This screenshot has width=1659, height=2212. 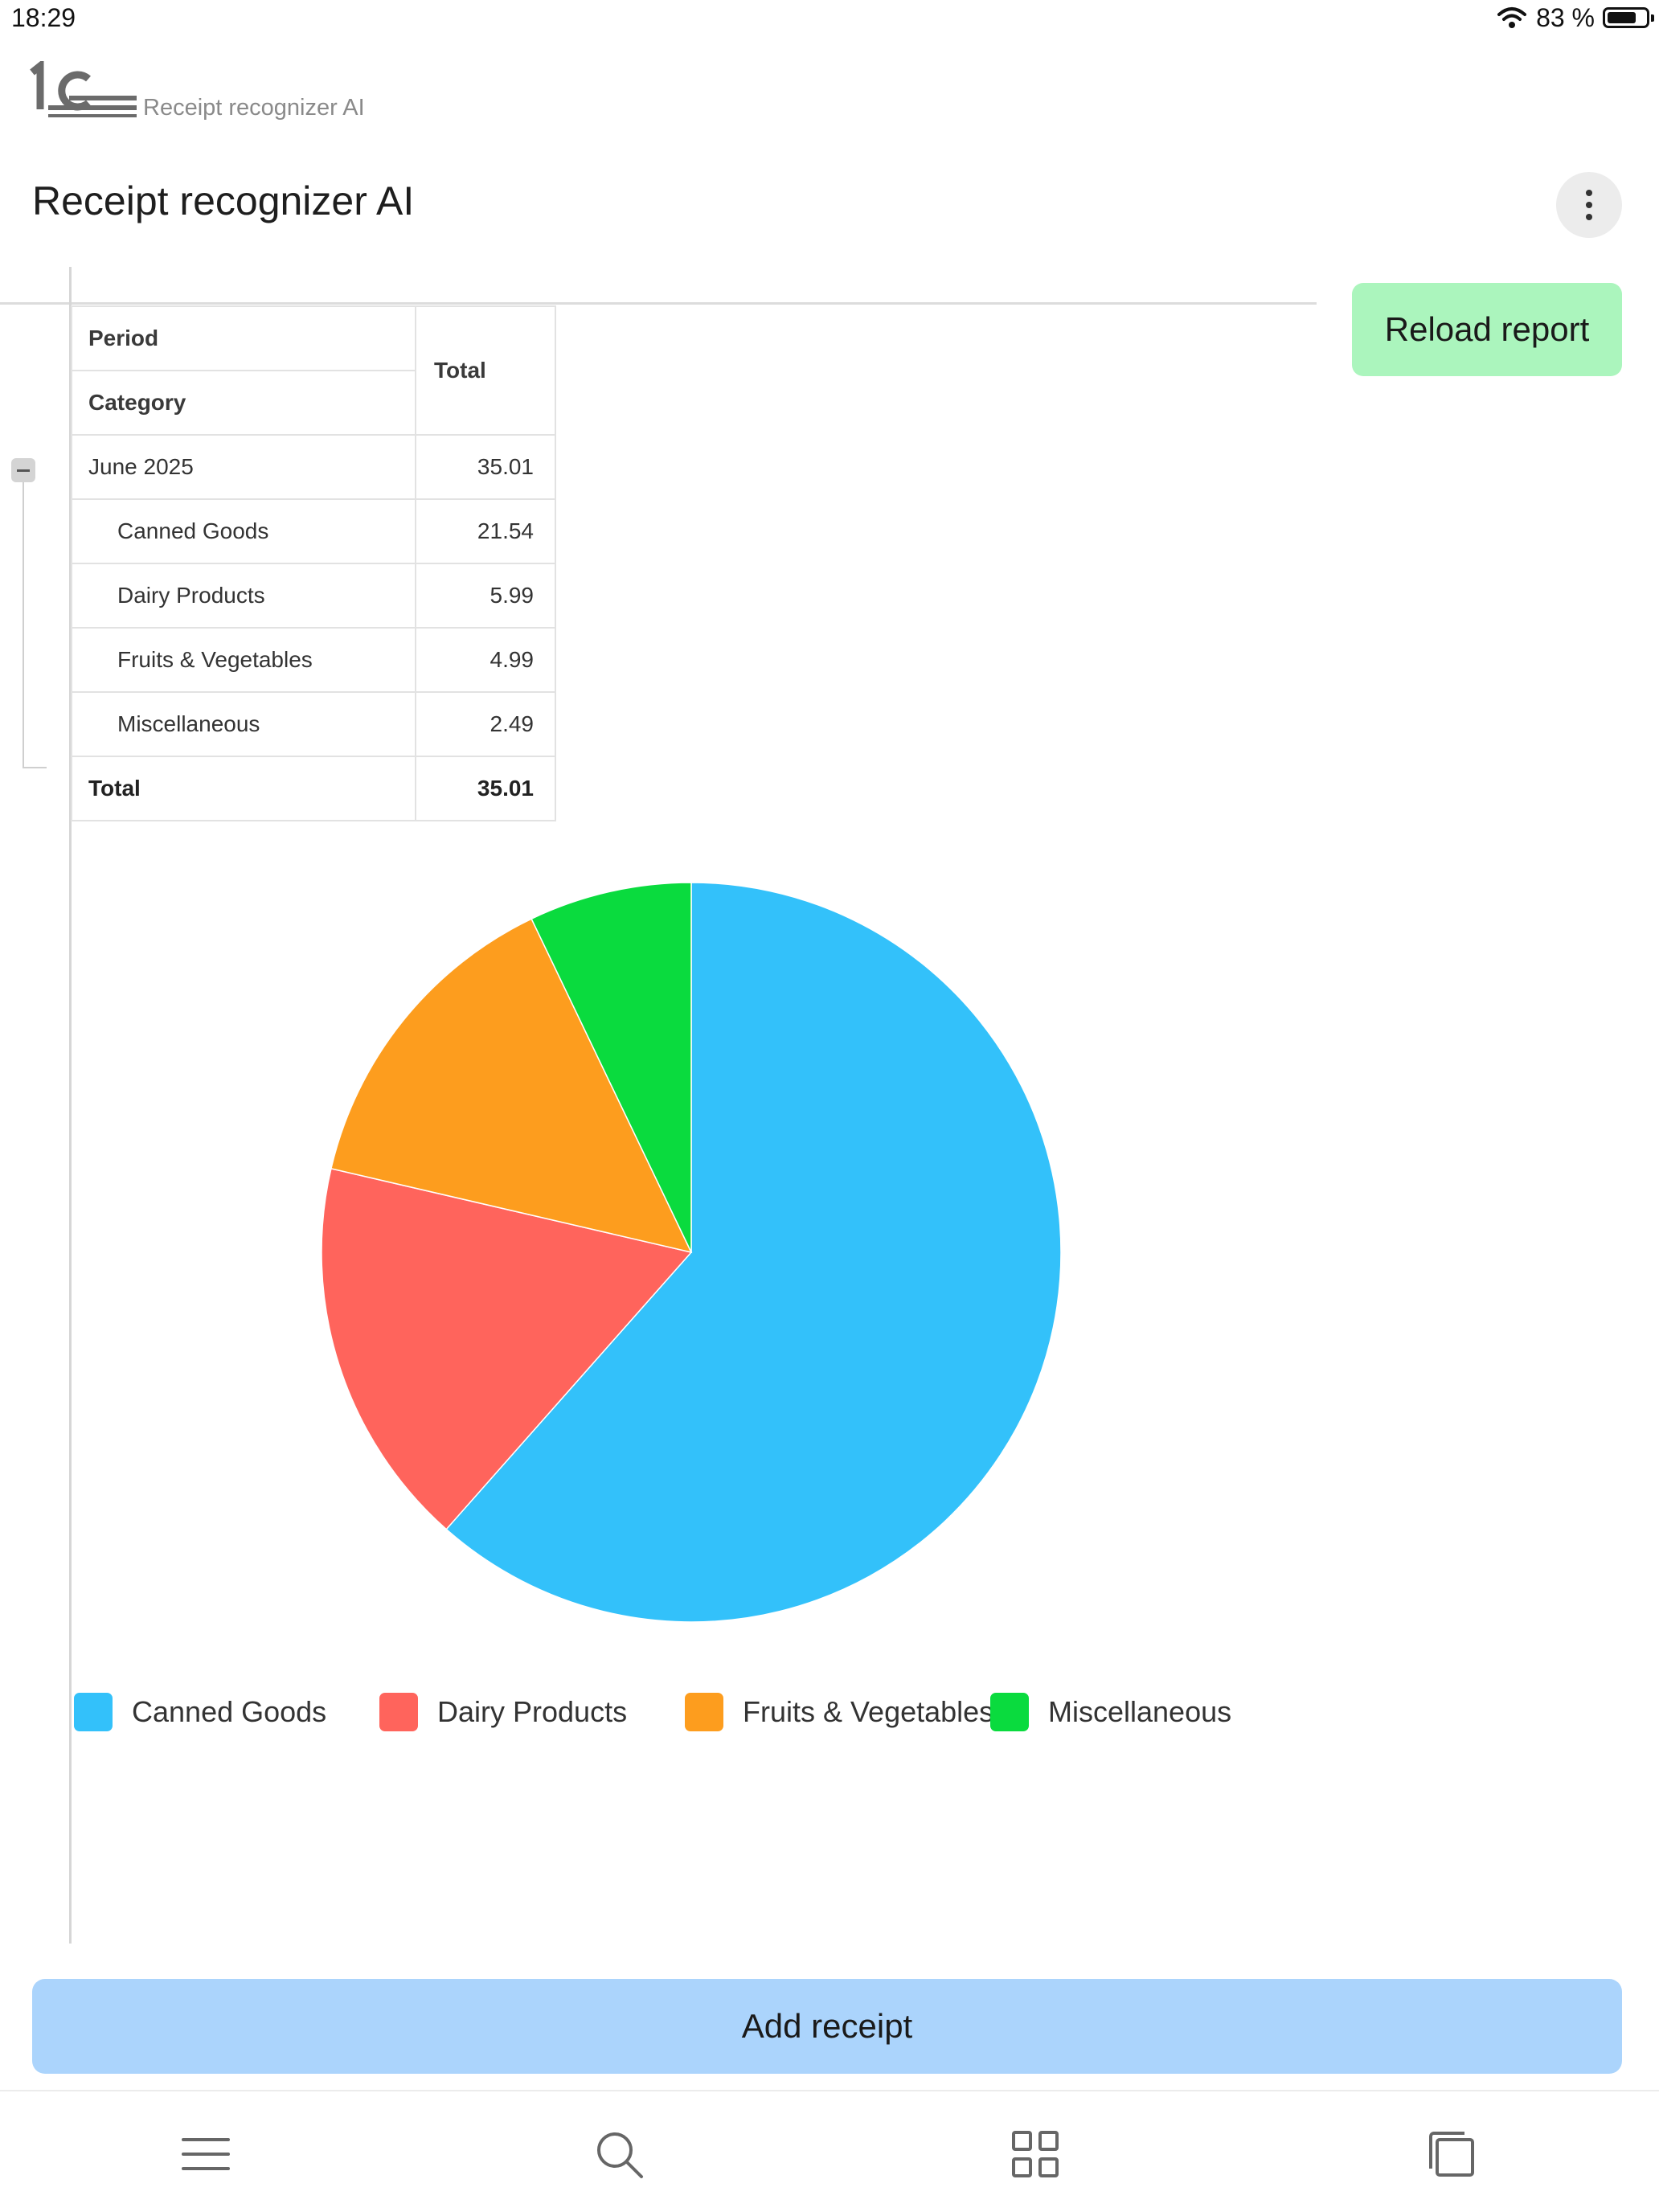 I want to click on logo-caption: Receipt recognizer AI, so click(x=254, y=108).